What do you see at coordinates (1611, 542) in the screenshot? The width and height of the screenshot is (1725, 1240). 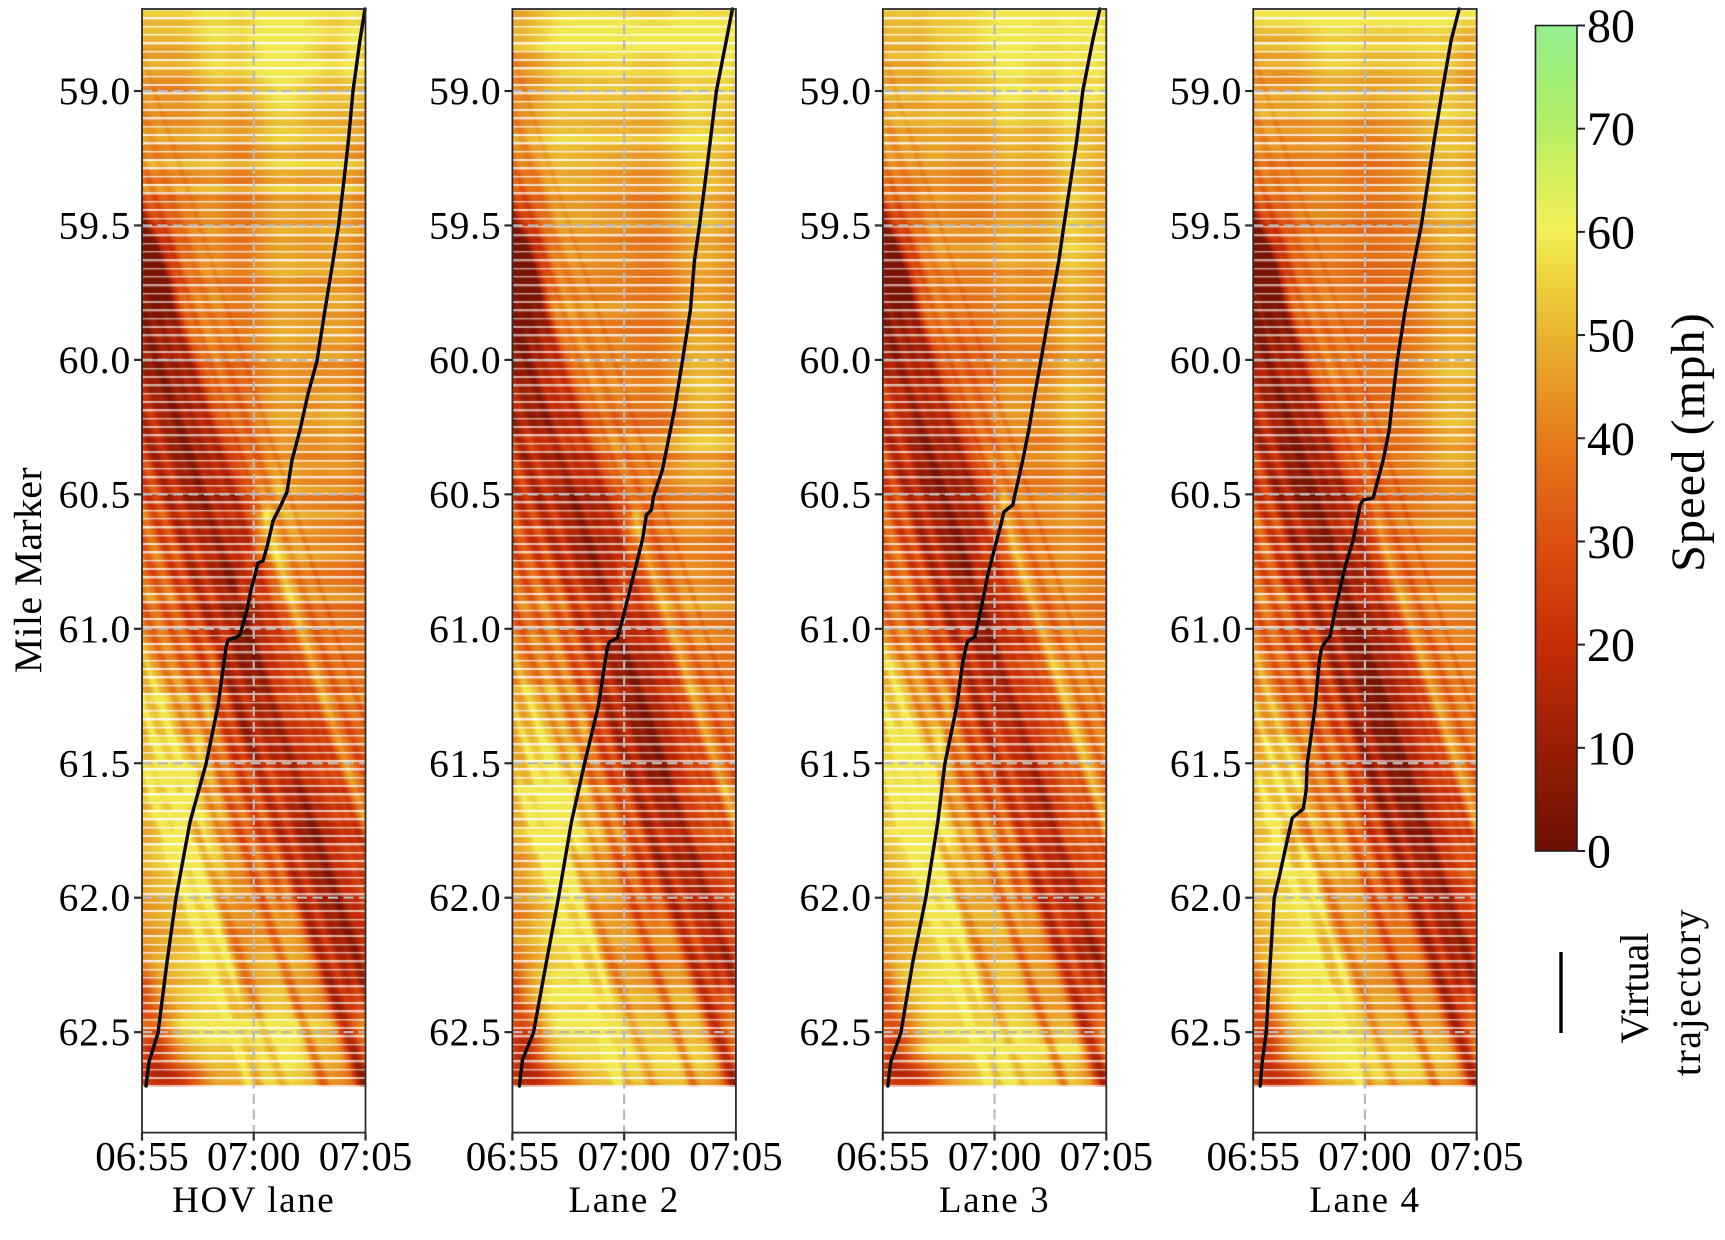 I see `svg-text: 30` at bounding box center [1611, 542].